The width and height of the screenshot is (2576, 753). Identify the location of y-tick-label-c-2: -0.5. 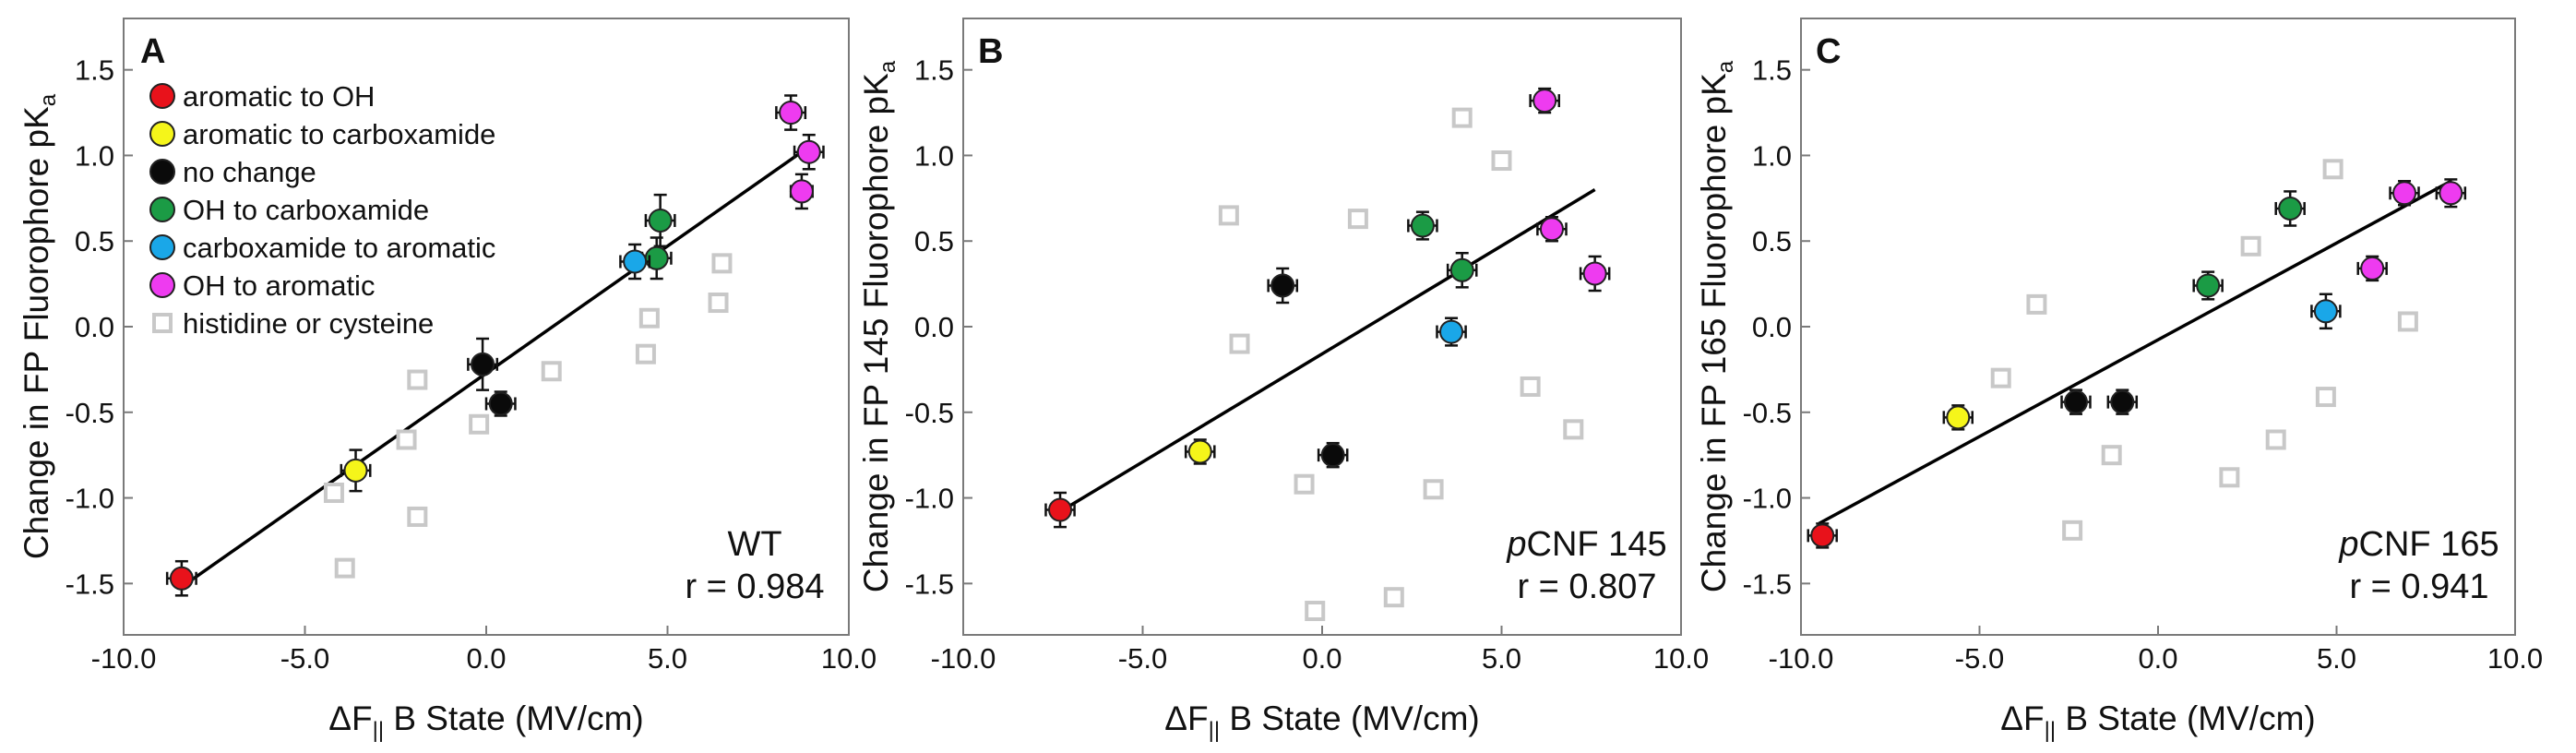
(1768, 413).